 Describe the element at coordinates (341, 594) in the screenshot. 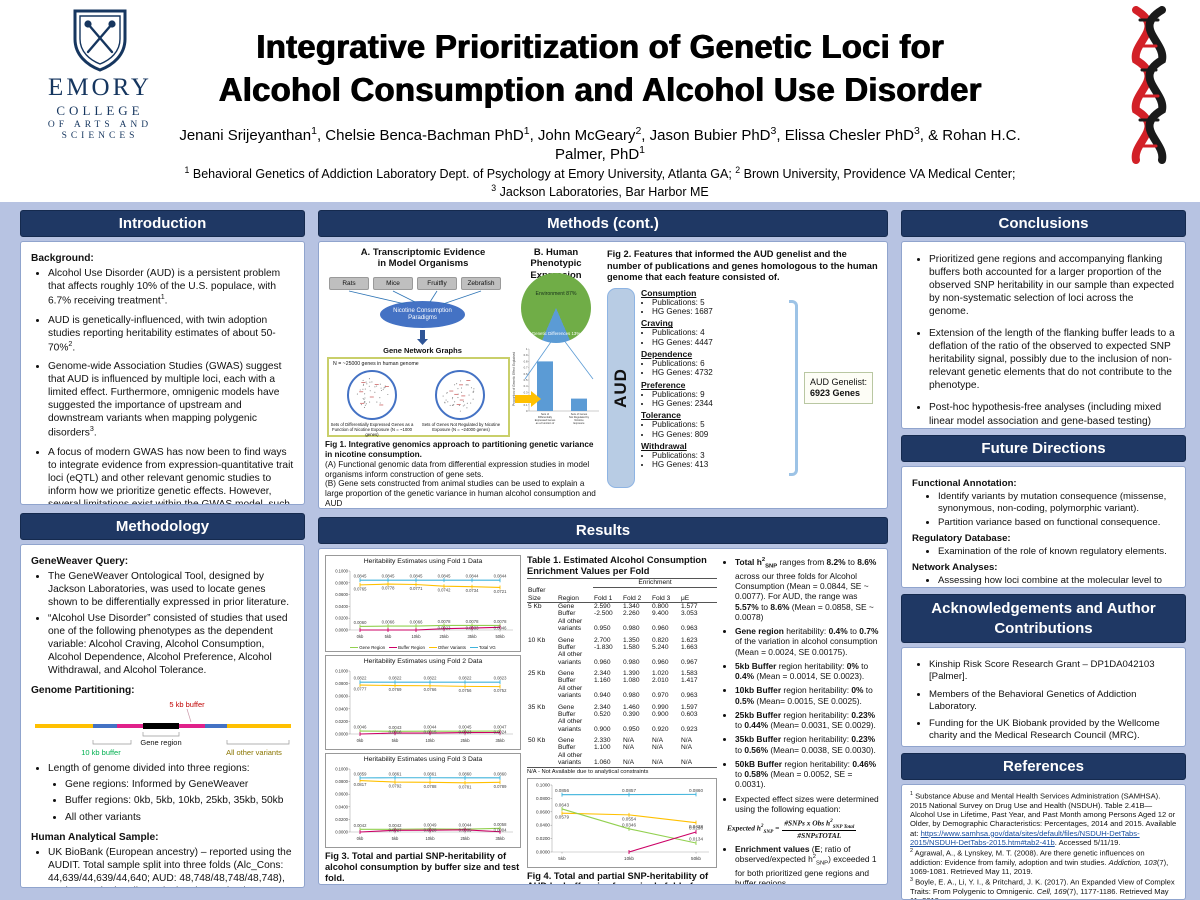

I see `svg-text: 0.0600` at that location.